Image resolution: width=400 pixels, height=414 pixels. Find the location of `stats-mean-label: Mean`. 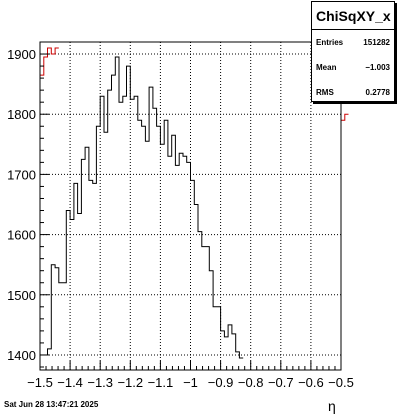

stats-mean-label: Mean is located at coordinates (326, 67).